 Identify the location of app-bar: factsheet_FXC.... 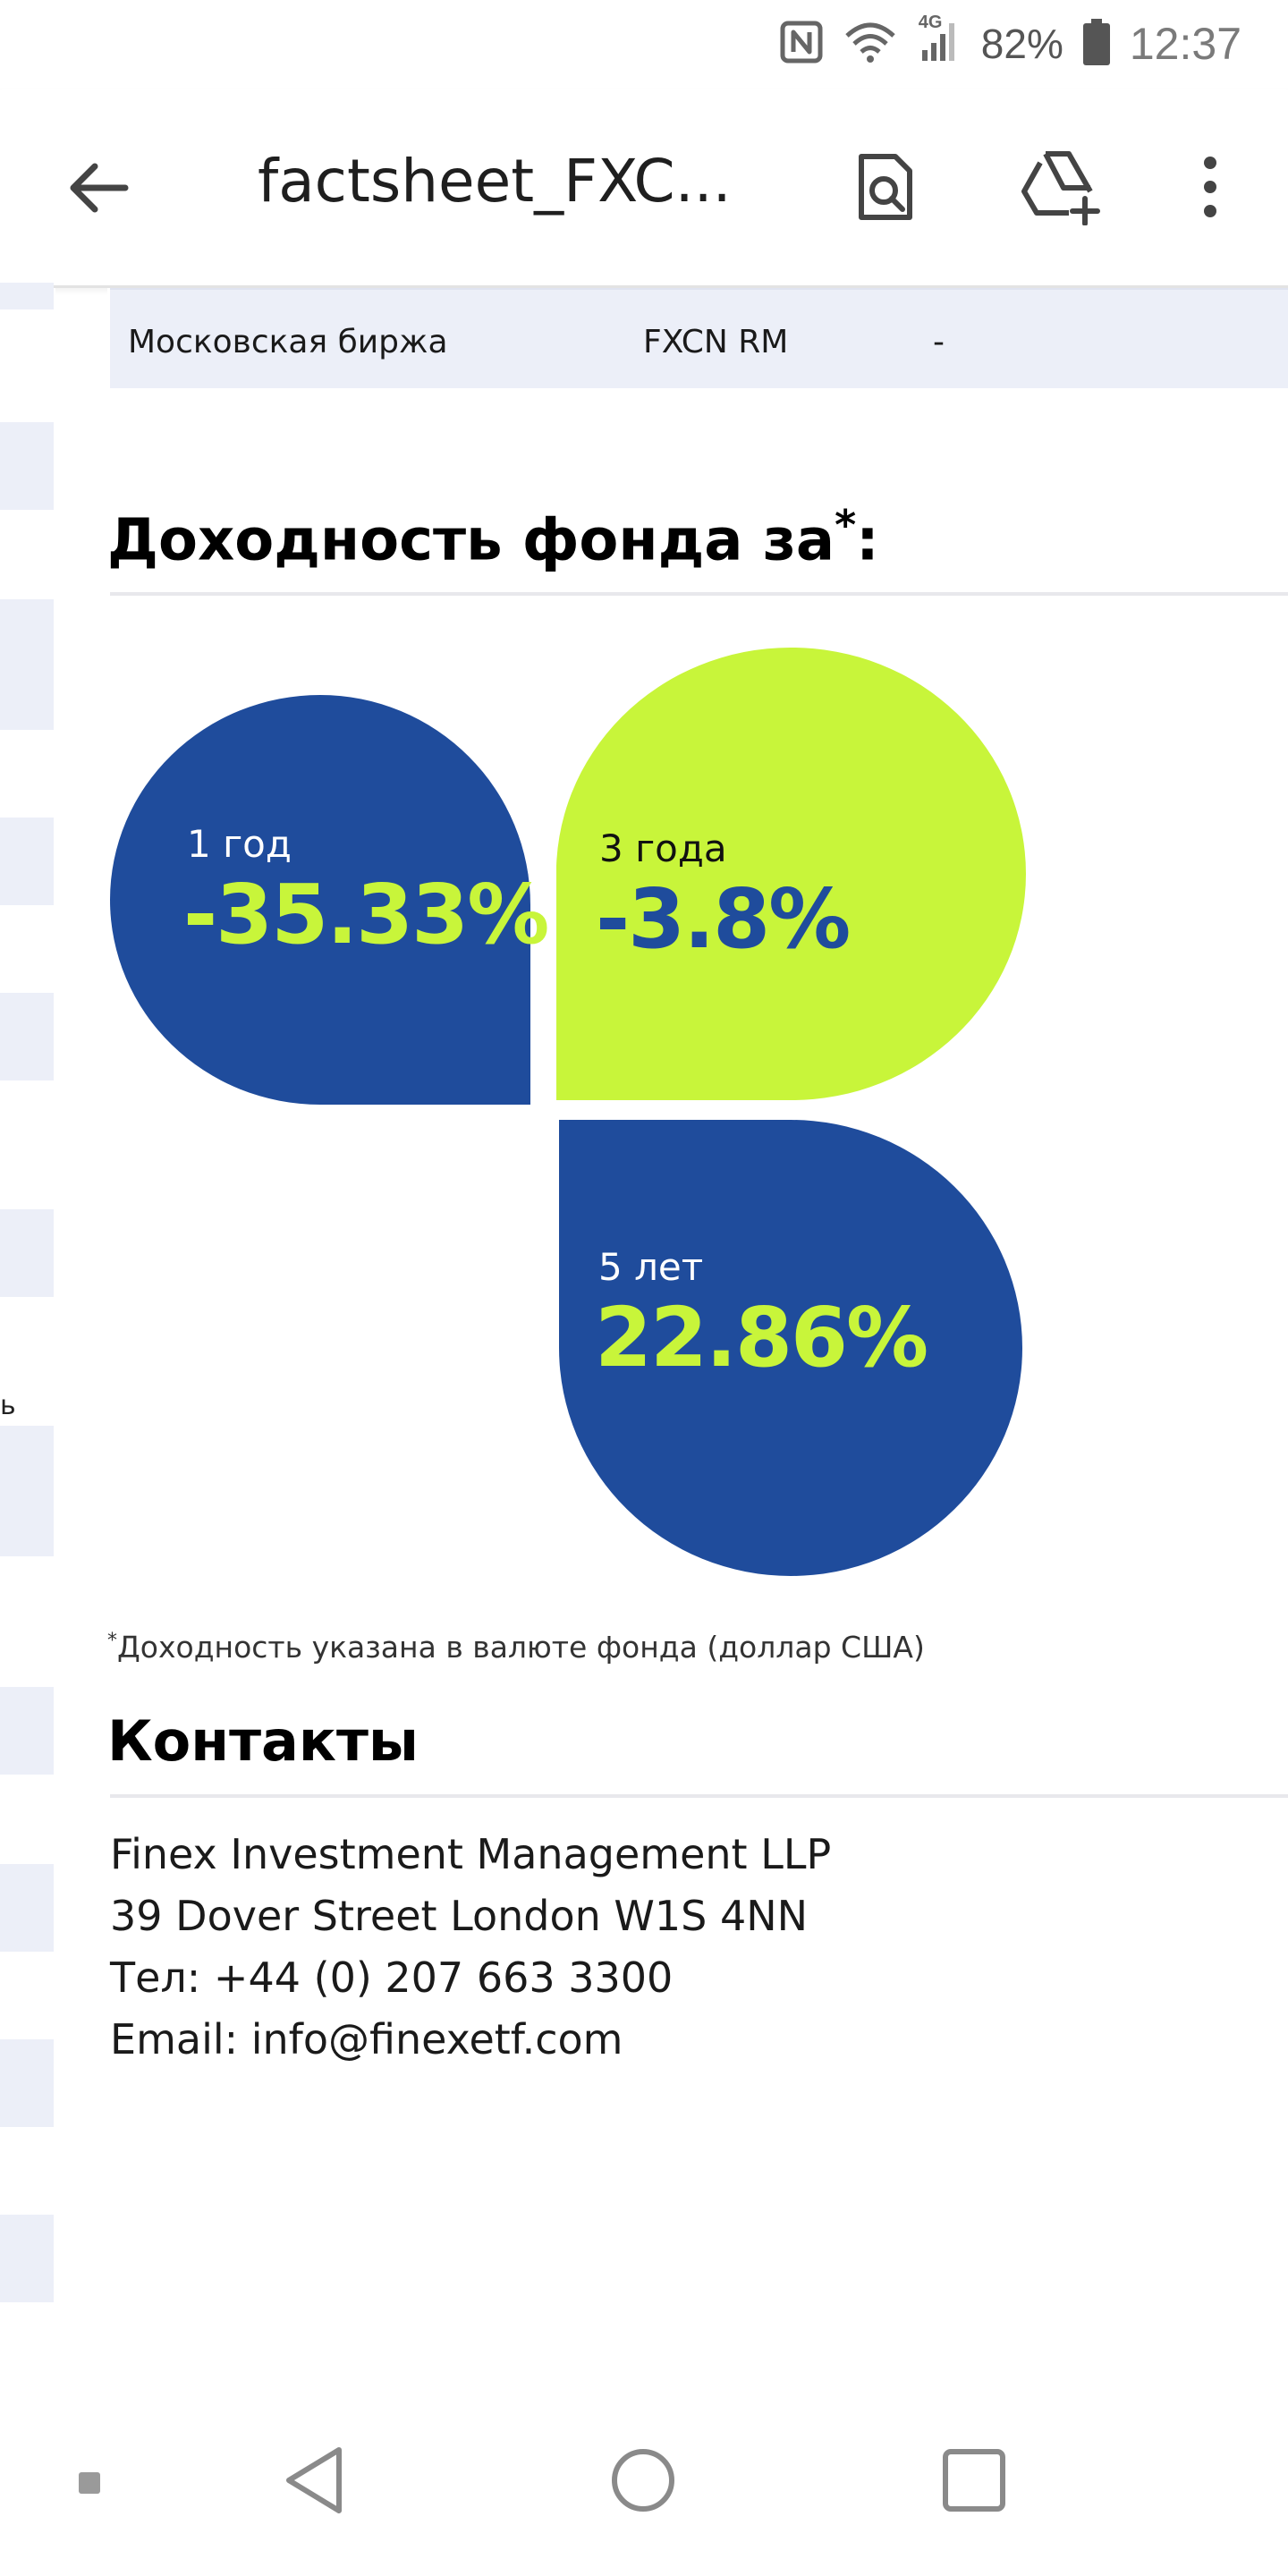
(644, 188).